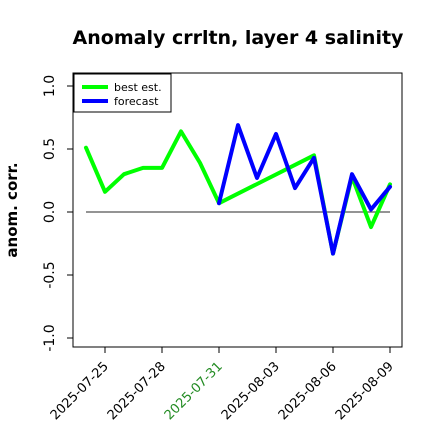 Image resolution: width=440 pixels, height=440 pixels. What do you see at coordinates (12, 209) in the screenshot?
I see `y-axis-label: anom. corr.` at bounding box center [12, 209].